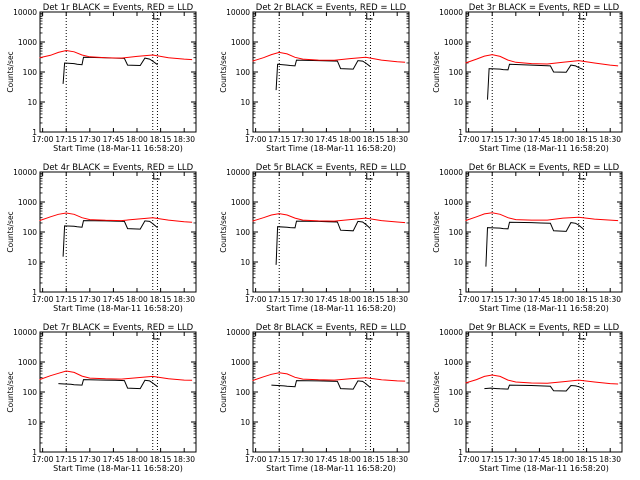 This screenshot has height=480, width=640. What do you see at coordinates (247, 452) in the screenshot?
I see `chart-8-y-tick-label: 1` at bounding box center [247, 452].